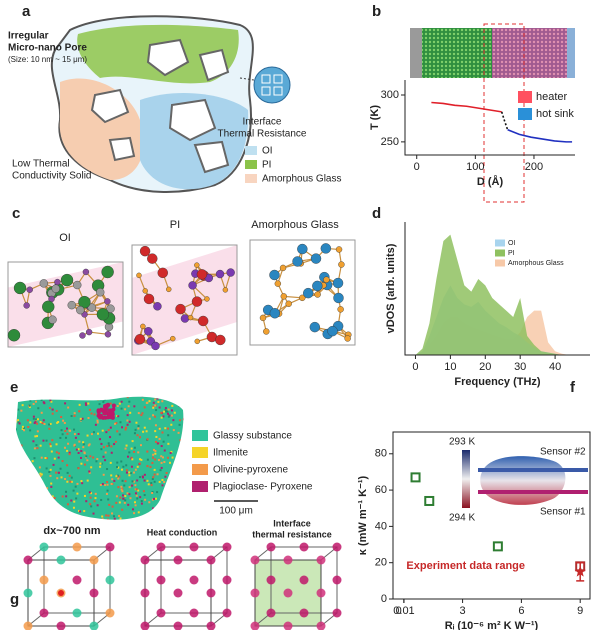 Image resolution: width=600 pixels, height=630 pixels. I want to click on point, so click(429, 500).